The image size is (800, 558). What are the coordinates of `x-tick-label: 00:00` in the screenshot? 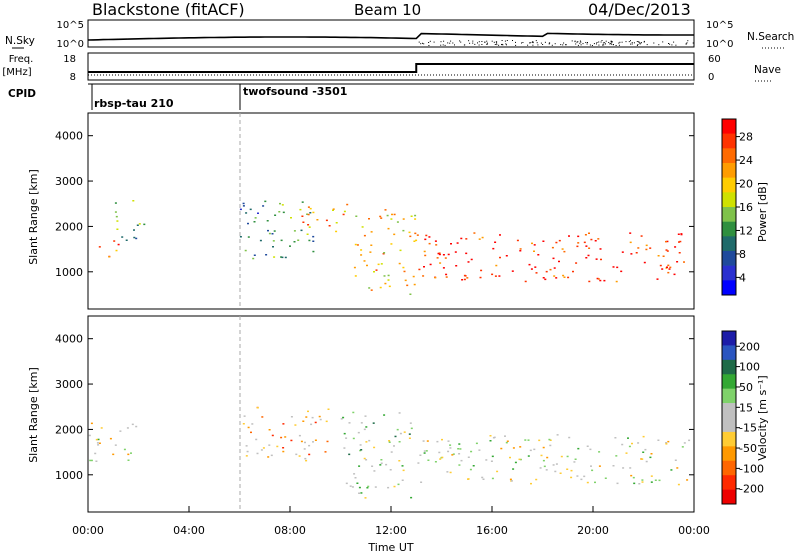 It's located at (88, 530).